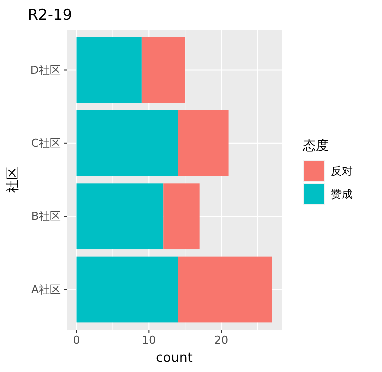 The height and width of the screenshot is (372, 382). What do you see at coordinates (174, 358) in the screenshot?
I see `x-axis-title: count` at bounding box center [174, 358].